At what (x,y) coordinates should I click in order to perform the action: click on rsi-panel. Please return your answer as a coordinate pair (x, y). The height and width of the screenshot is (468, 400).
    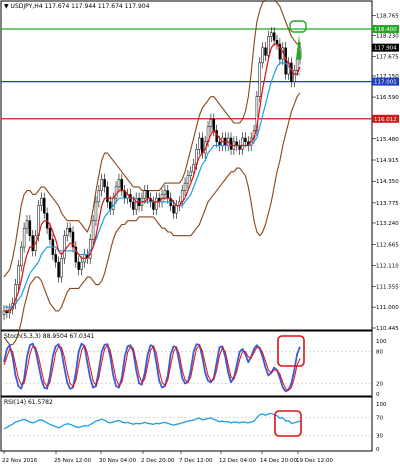
    Looking at the image, I should click on (186, 424).